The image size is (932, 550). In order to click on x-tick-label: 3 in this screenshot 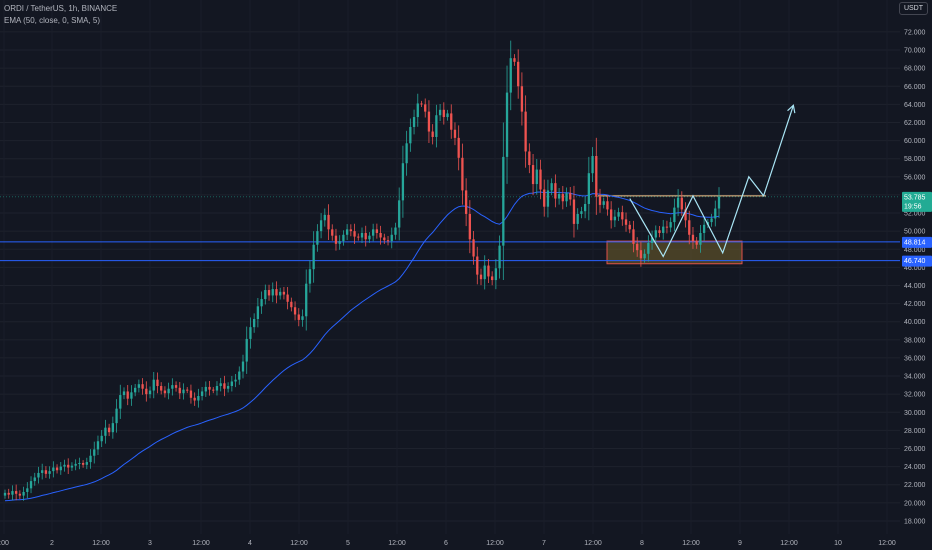, I will do `click(150, 543)`.